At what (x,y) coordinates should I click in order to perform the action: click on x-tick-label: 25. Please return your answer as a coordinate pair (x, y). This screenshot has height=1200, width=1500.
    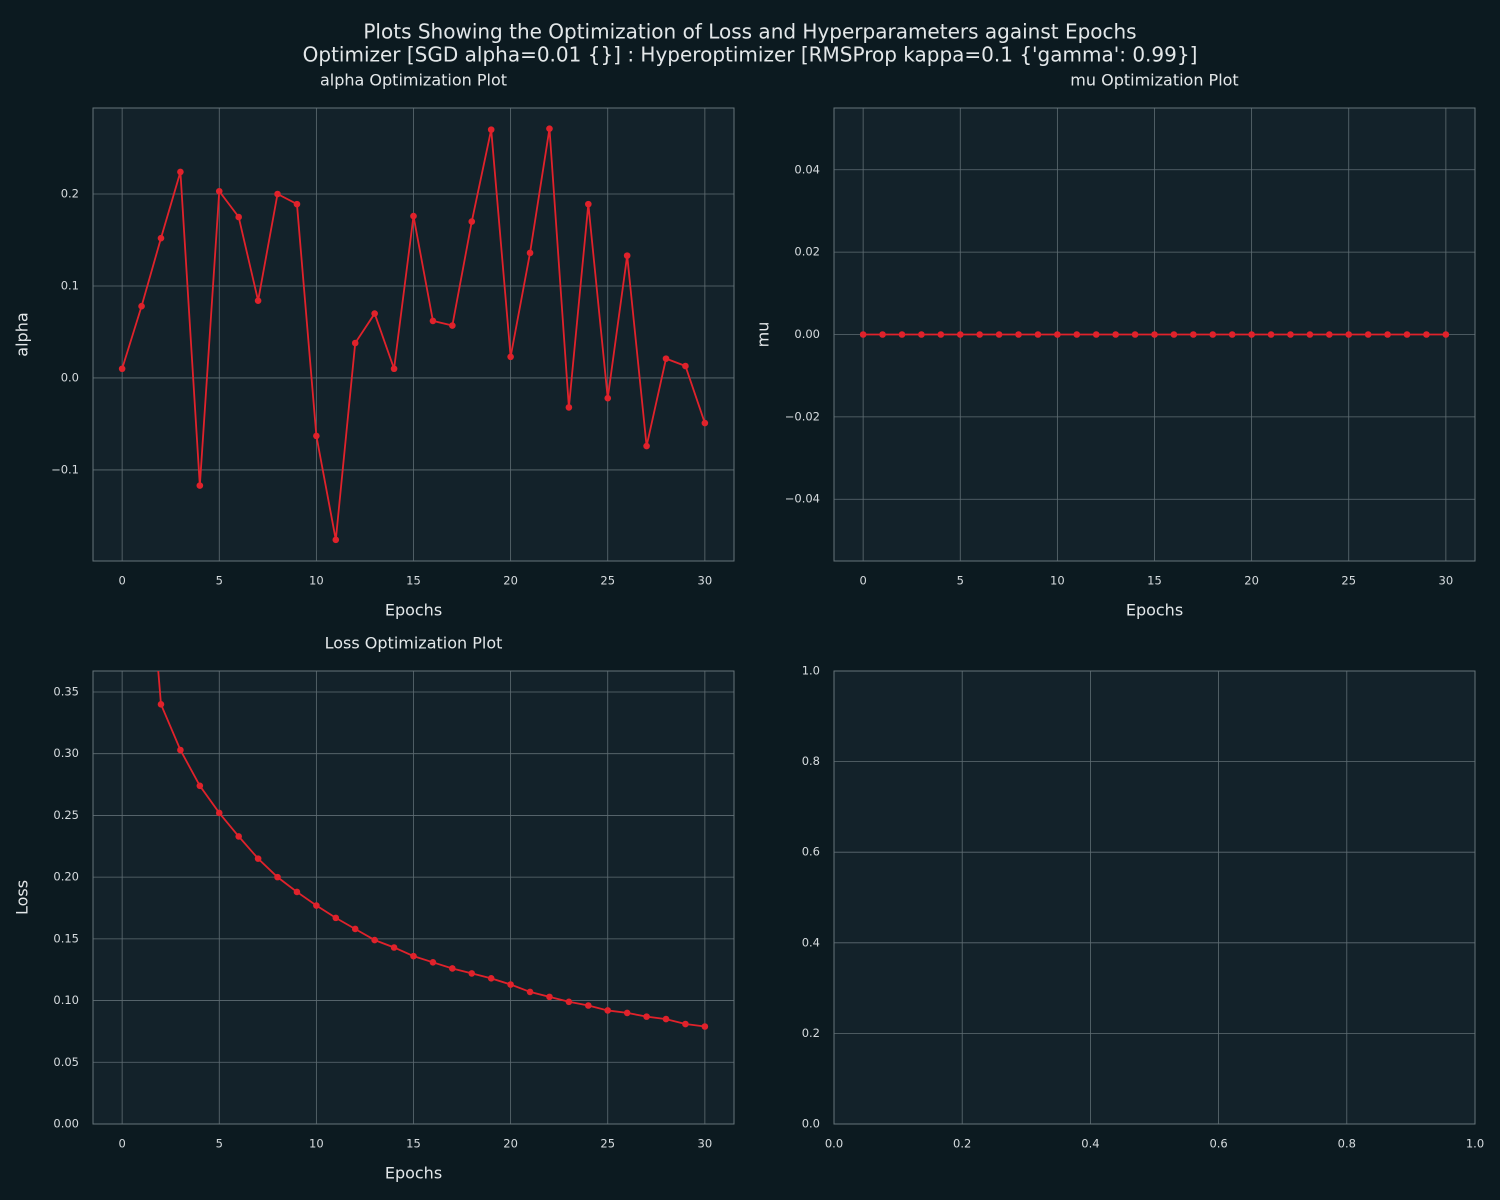
    Looking at the image, I should click on (607, 581).